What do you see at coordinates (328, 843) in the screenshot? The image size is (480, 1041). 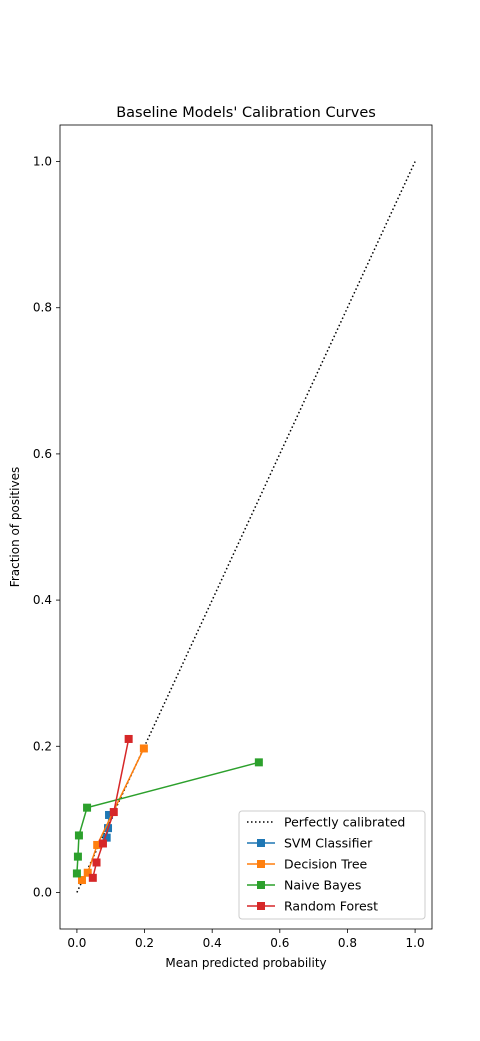 I see `legend-svm-classifier-label: SVM Classifier` at bounding box center [328, 843].